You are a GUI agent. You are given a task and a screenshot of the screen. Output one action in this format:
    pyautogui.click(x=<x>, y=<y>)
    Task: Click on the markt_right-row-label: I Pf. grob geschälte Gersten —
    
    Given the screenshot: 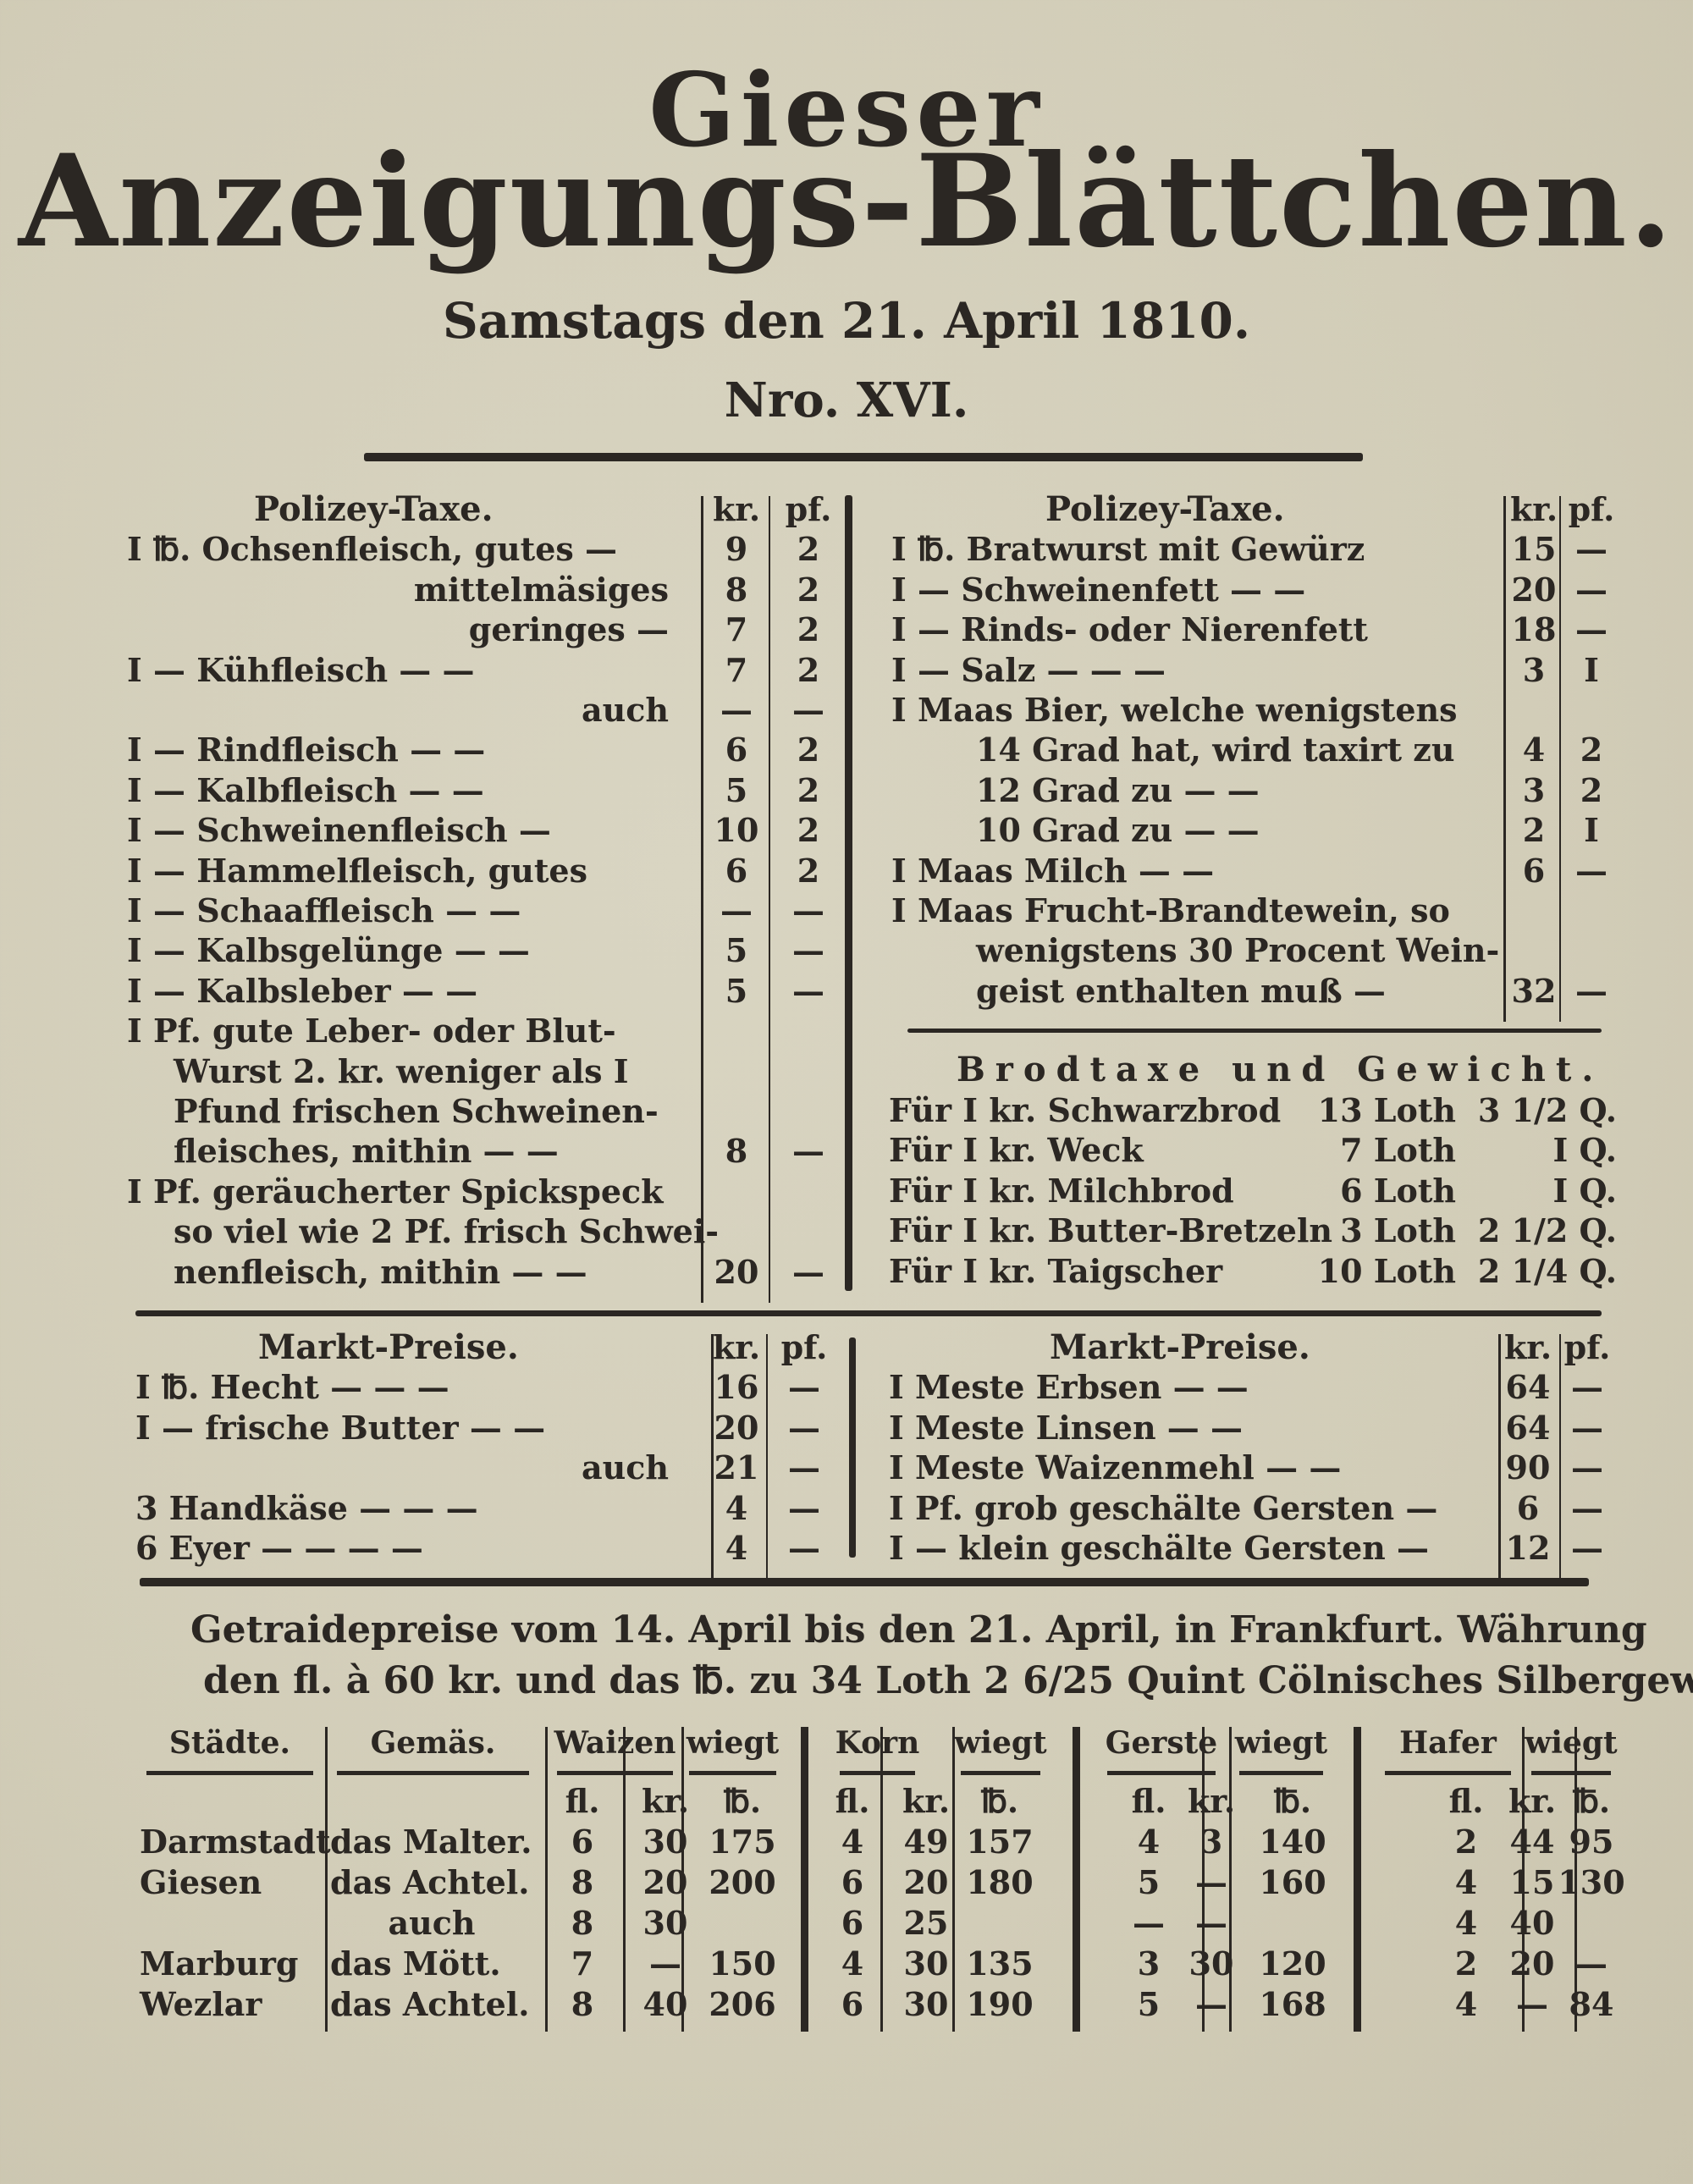 What is the action you would take?
    pyautogui.click(x=1163, y=1507)
    